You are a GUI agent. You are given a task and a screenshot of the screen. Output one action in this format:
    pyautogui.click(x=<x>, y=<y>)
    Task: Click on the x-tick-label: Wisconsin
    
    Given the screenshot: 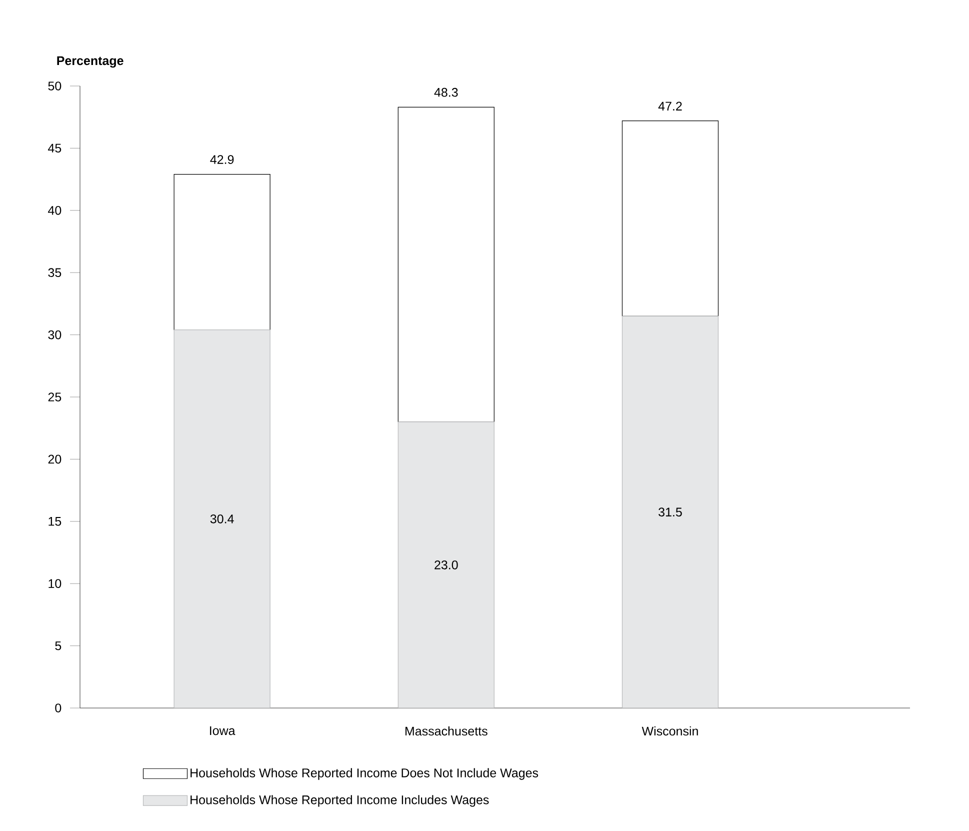 What is the action you would take?
    pyautogui.click(x=670, y=731)
    